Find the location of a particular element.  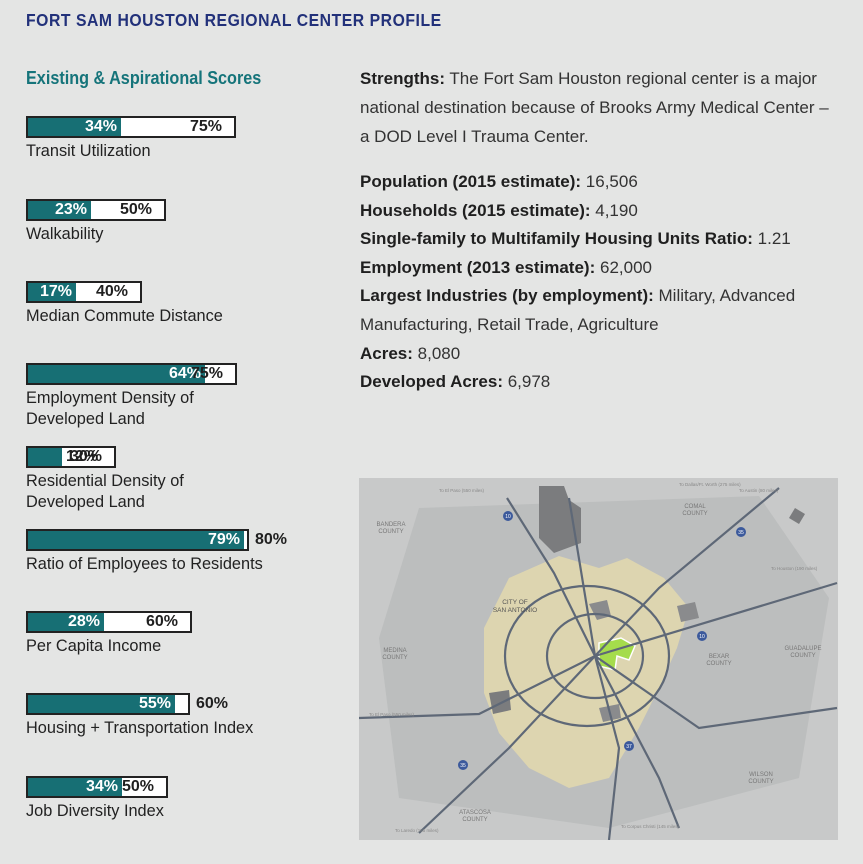

score-current-value: 17% is located at coordinates (55, 291).